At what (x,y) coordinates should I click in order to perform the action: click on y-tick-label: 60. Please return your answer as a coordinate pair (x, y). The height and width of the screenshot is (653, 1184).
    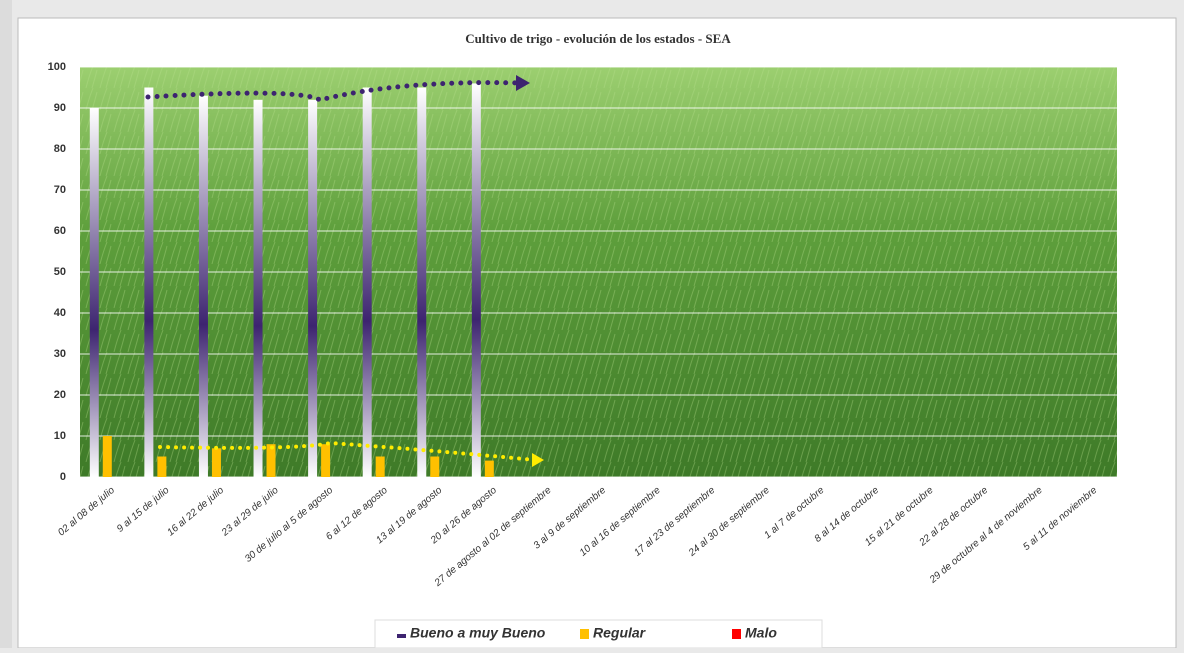
    Looking at the image, I should click on (60, 231).